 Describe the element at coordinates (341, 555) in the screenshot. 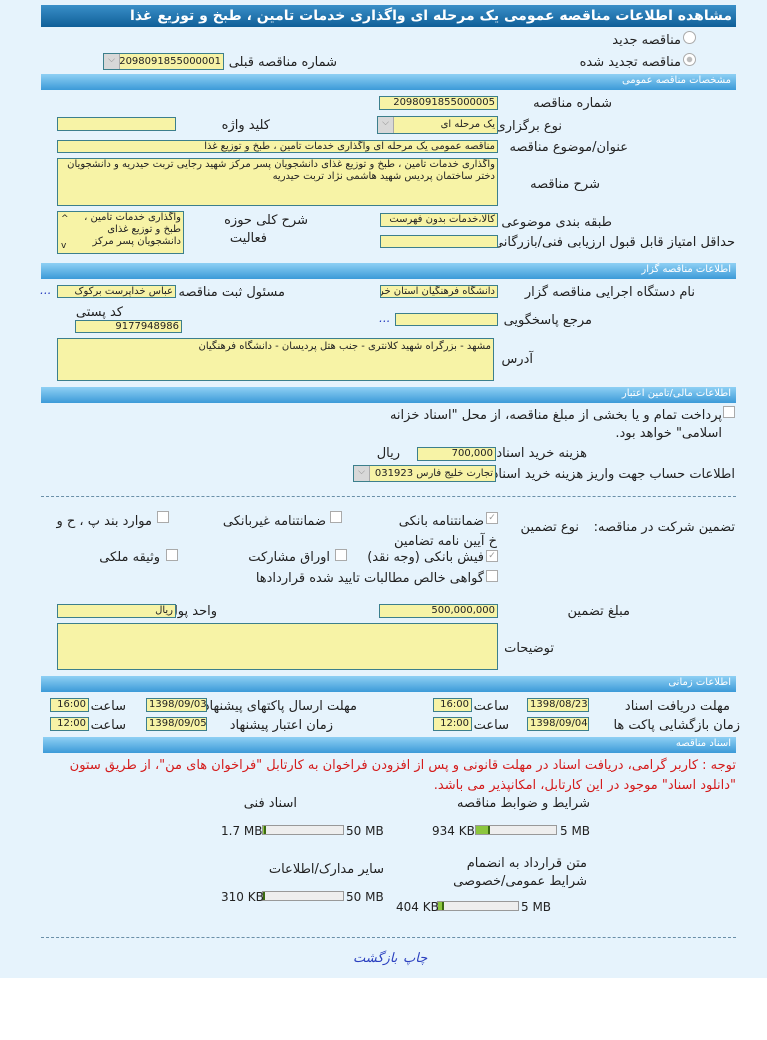

I see `checkbox-bonds` at that location.